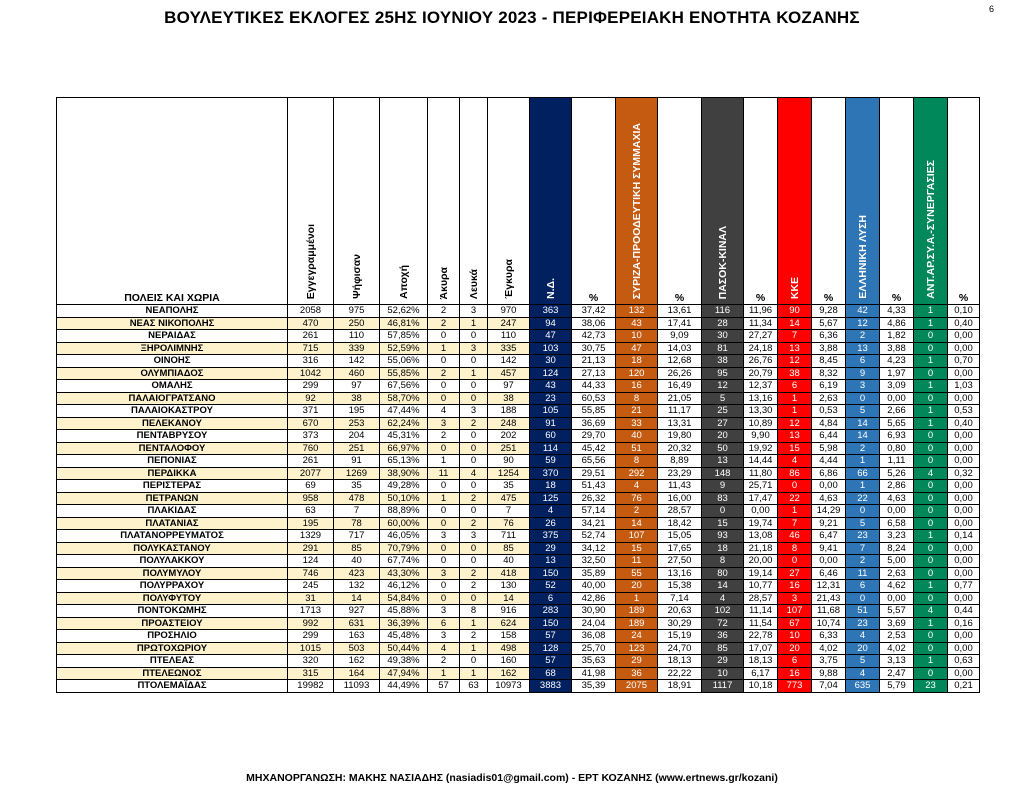  What do you see at coordinates (722, 398) in the screenshot?
I see `cell-pasok-votes: 5` at bounding box center [722, 398].